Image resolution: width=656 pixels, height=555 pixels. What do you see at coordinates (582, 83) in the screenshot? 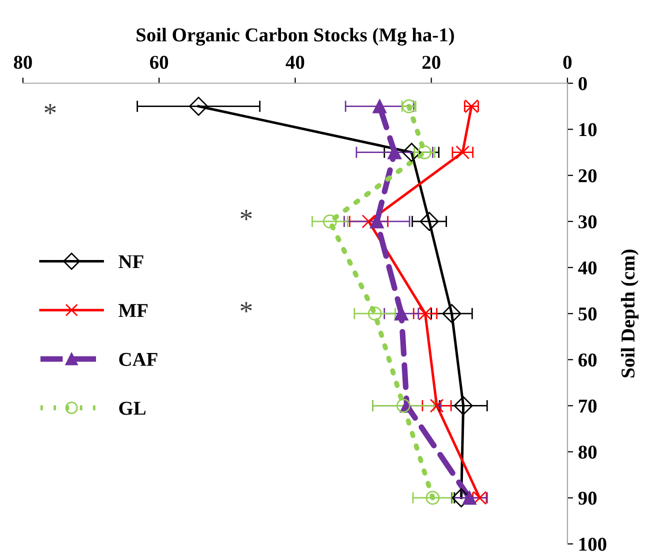
I see `y-tick-label: 0` at bounding box center [582, 83].